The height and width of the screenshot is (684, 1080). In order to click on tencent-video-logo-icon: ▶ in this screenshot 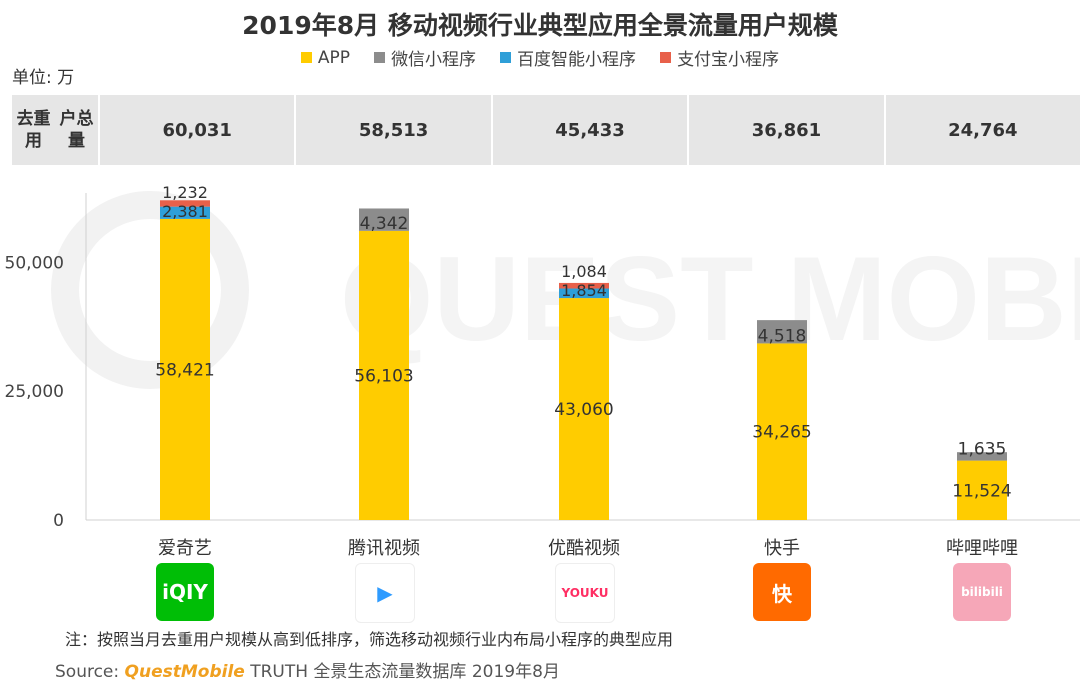, I will do `click(385, 593)`.